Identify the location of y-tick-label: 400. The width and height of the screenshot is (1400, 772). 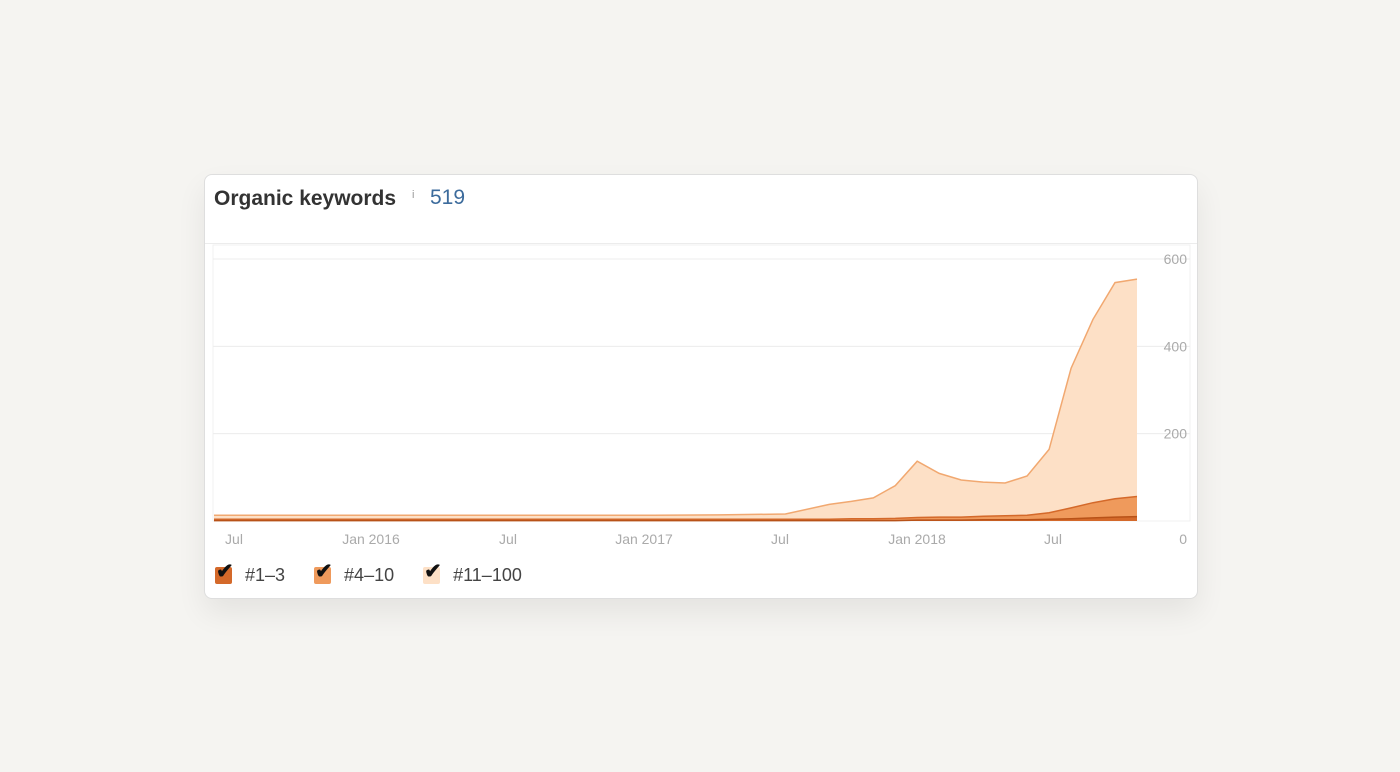
(1176, 346).